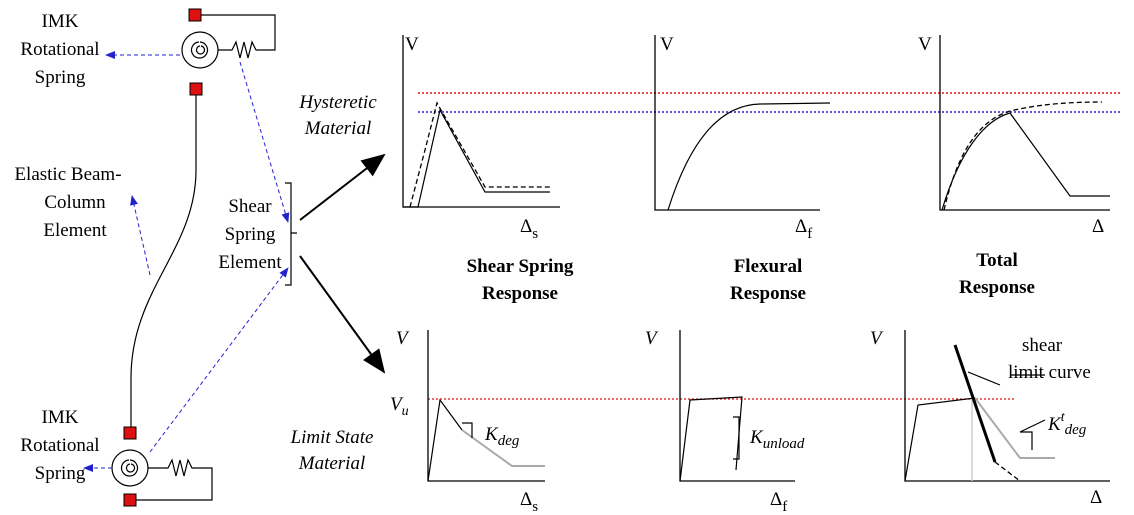  I want to click on annotation: shear, so click(1042, 345).